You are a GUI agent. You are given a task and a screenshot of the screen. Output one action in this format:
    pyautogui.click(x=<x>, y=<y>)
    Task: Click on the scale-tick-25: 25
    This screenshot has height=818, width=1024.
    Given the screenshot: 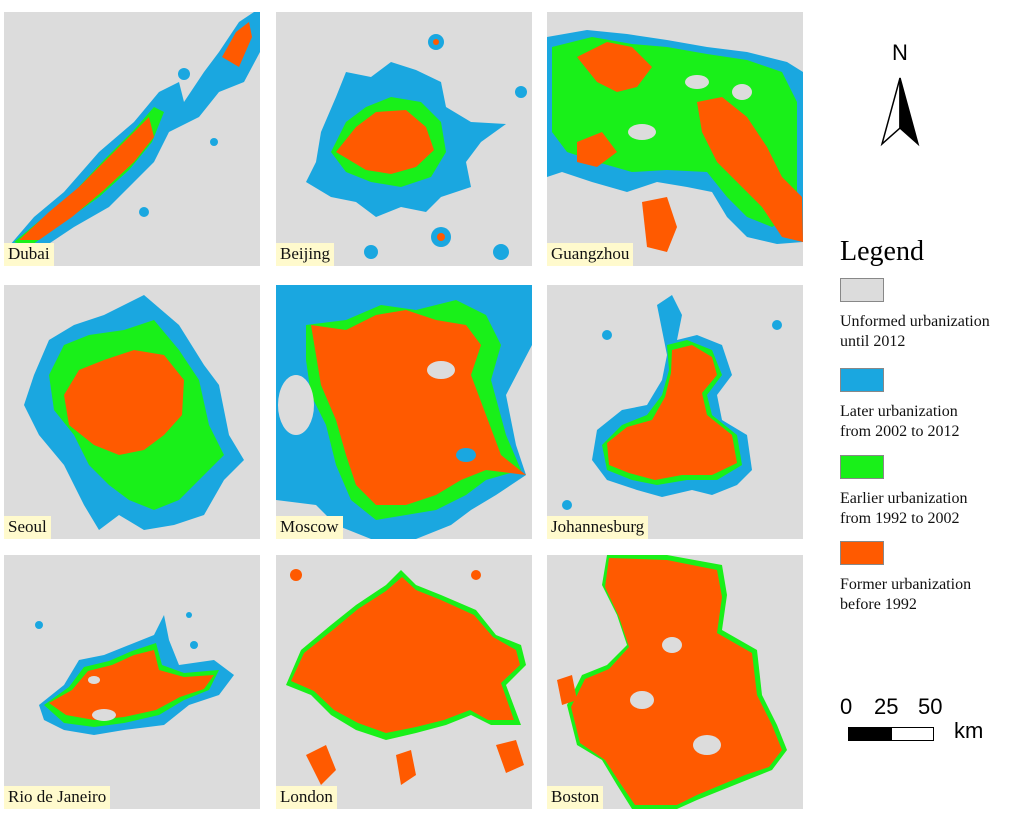 What is the action you would take?
    pyautogui.click(x=886, y=706)
    